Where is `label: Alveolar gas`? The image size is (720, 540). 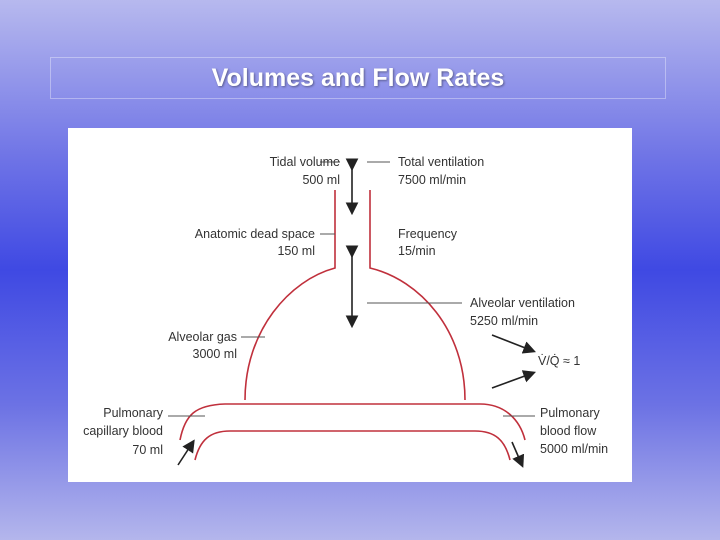
label: Alveolar gas is located at coordinates (202, 337).